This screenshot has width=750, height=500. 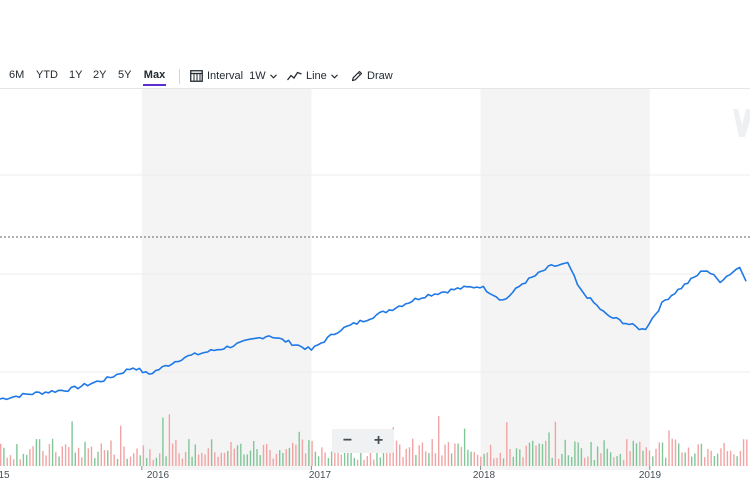 I want to click on range-1y-button: 1Y, so click(x=75, y=77).